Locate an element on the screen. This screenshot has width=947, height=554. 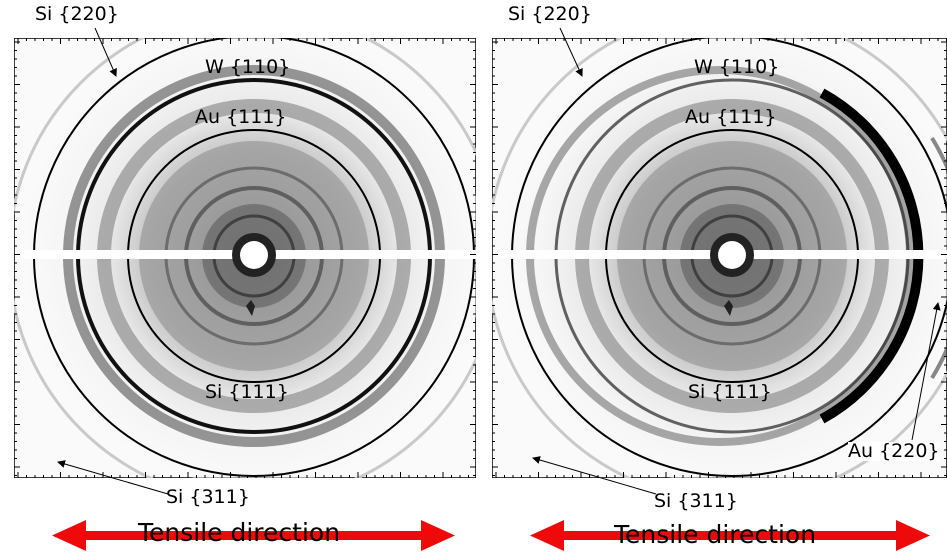
label-si220-right: Si {220} is located at coordinates (550, 14).